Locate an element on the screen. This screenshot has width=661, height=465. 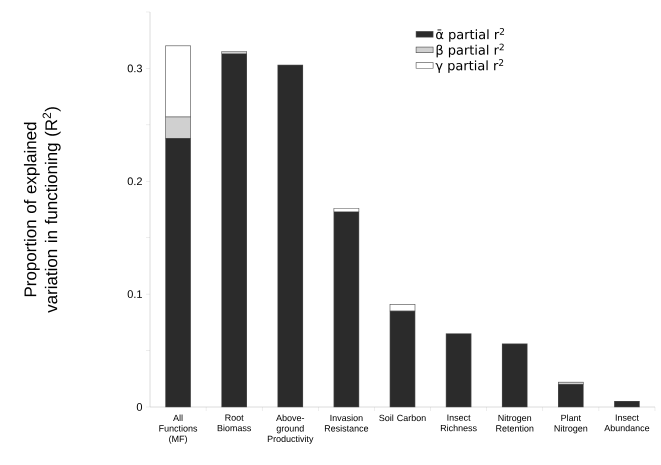
x-tick-label: Nitrogen Retention is located at coordinates (515, 423).